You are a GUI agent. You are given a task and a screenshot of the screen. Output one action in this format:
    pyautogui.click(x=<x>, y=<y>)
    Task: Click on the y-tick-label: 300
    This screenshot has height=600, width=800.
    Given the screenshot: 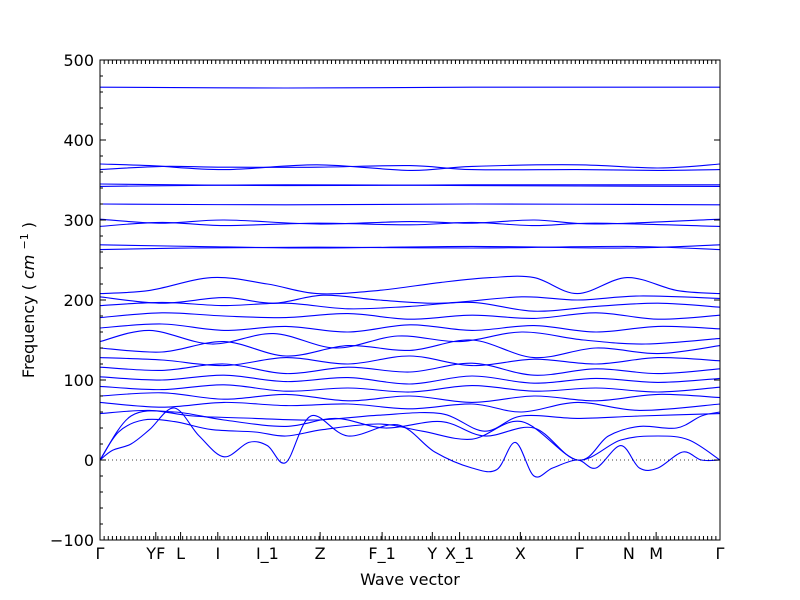 What is the action you would take?
    pyautogui.click(x=78, y=220)
    